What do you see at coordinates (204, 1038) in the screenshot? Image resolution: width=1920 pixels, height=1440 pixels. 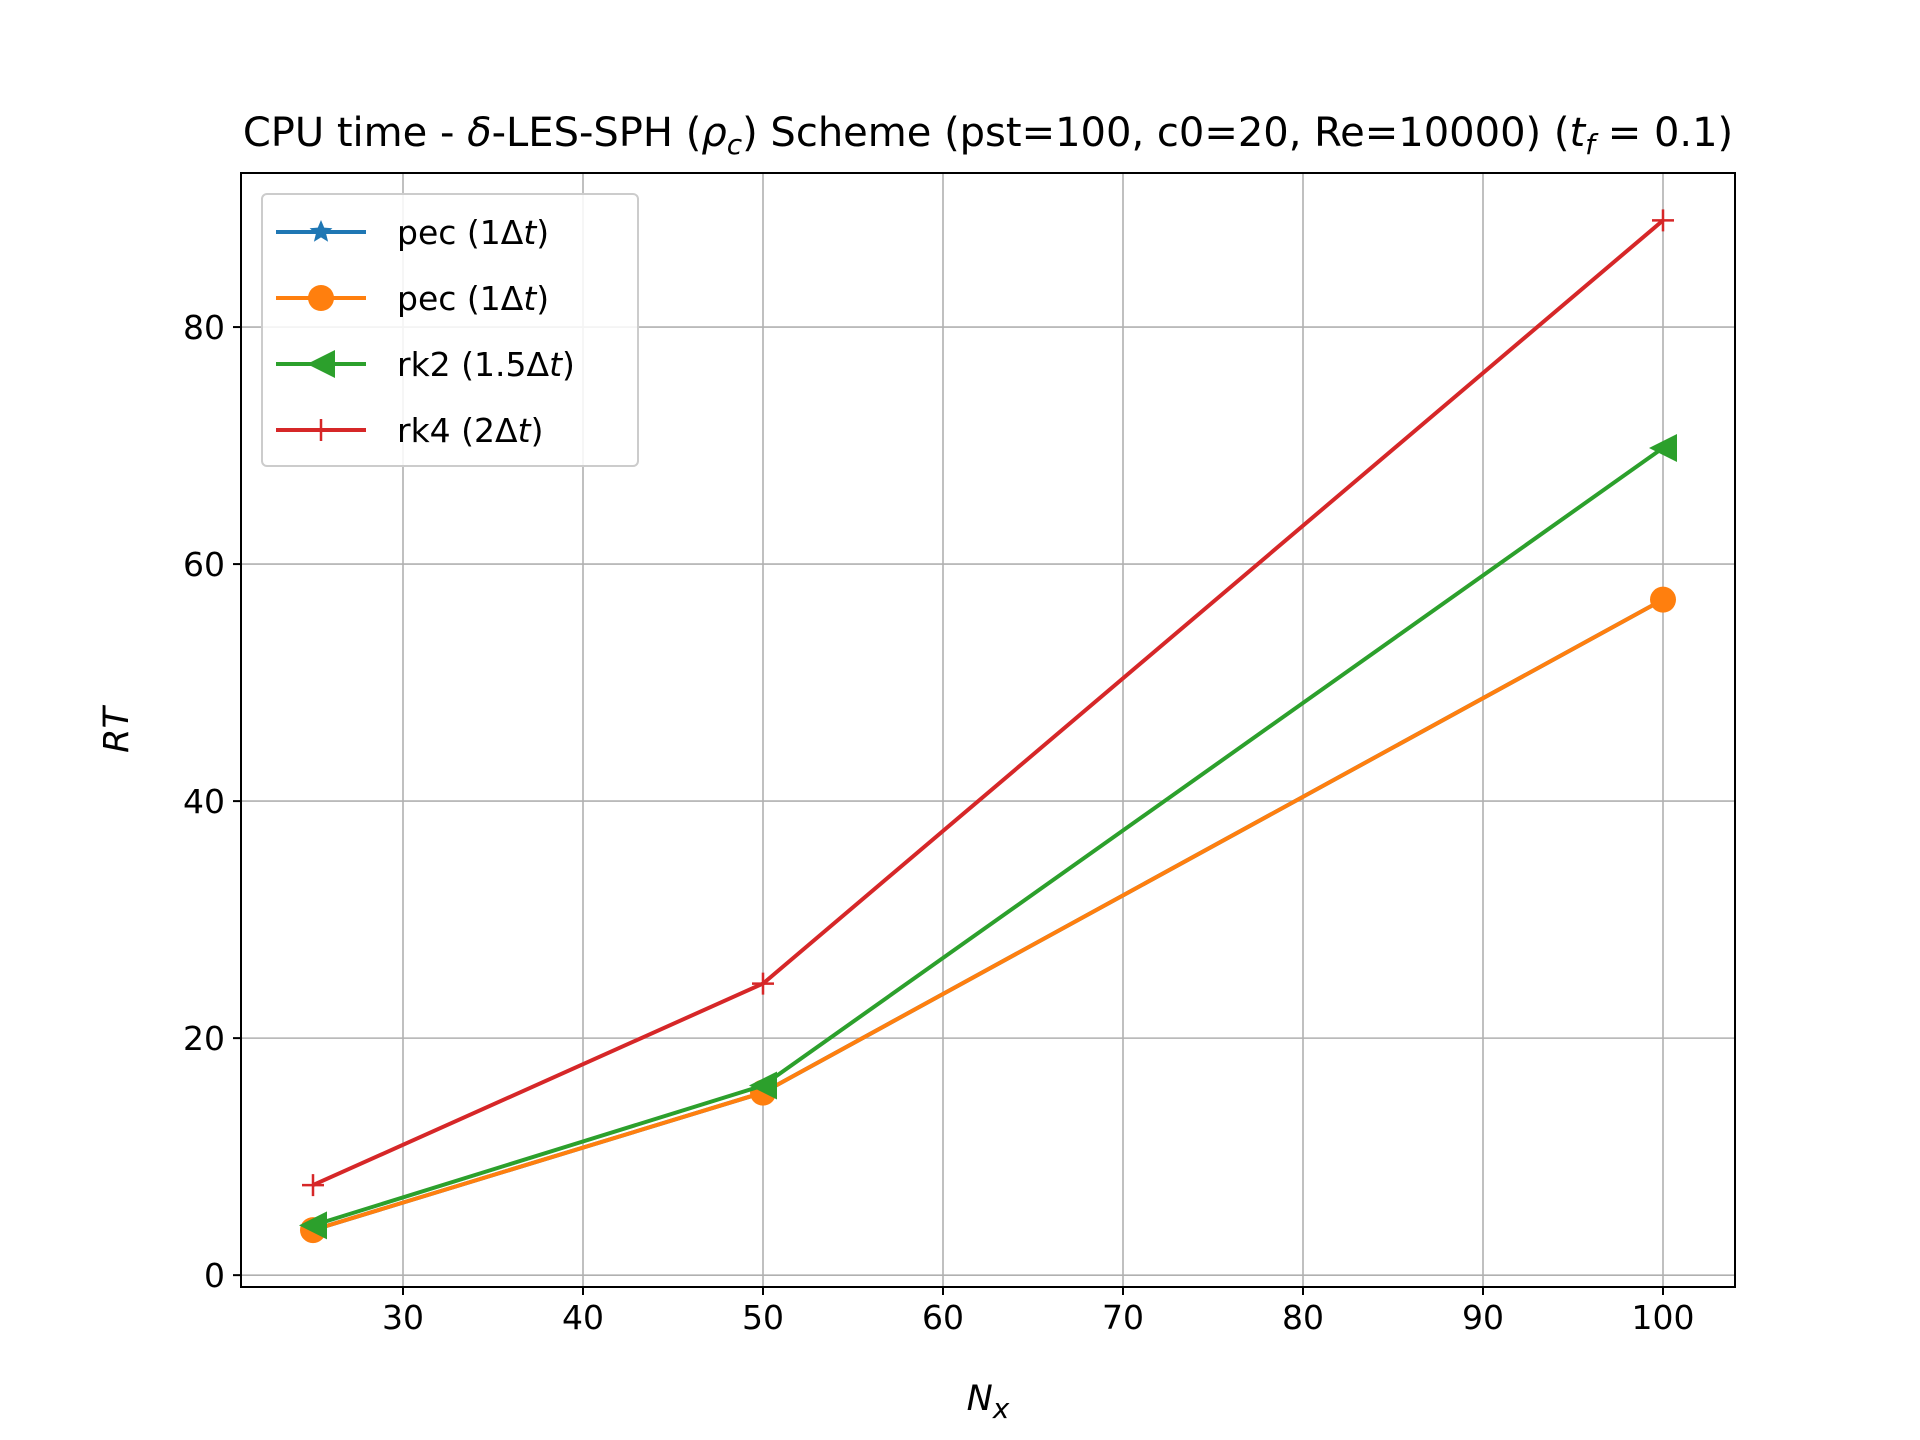 I see `y-tick-label: 20` at bounding box center [204, 1038].